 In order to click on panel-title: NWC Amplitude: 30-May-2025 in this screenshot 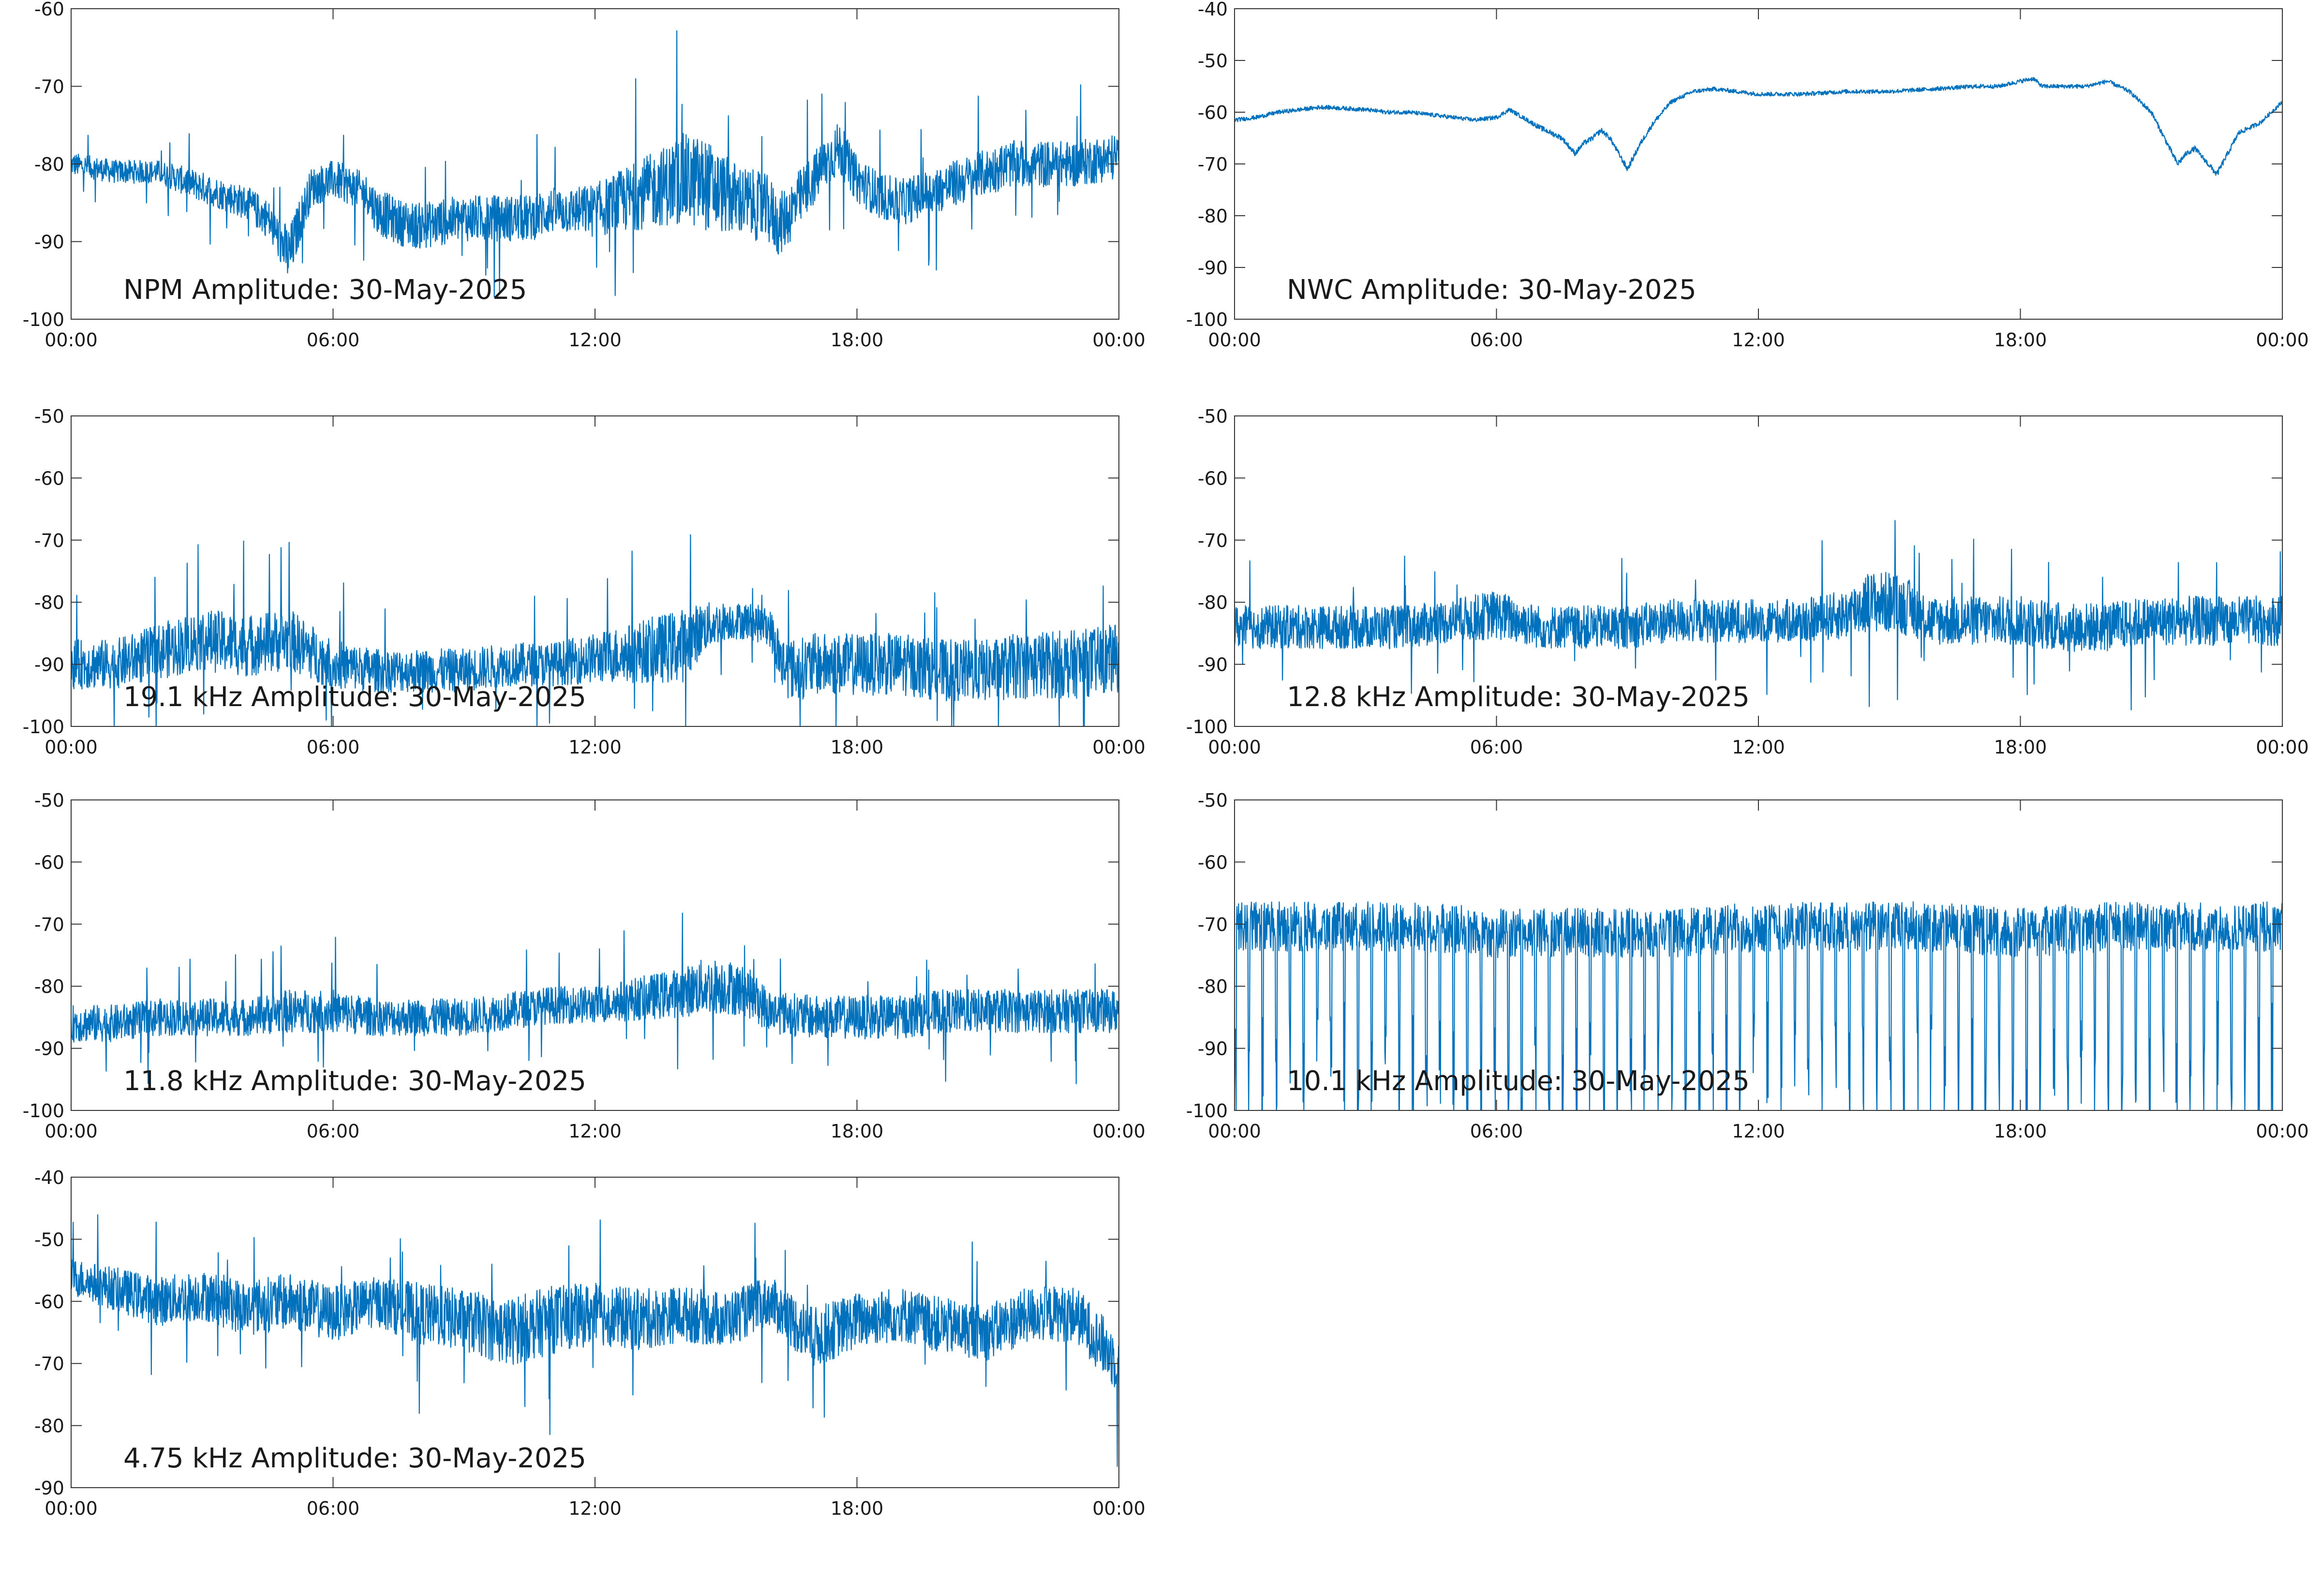, I will do `click(1492, 290)`.